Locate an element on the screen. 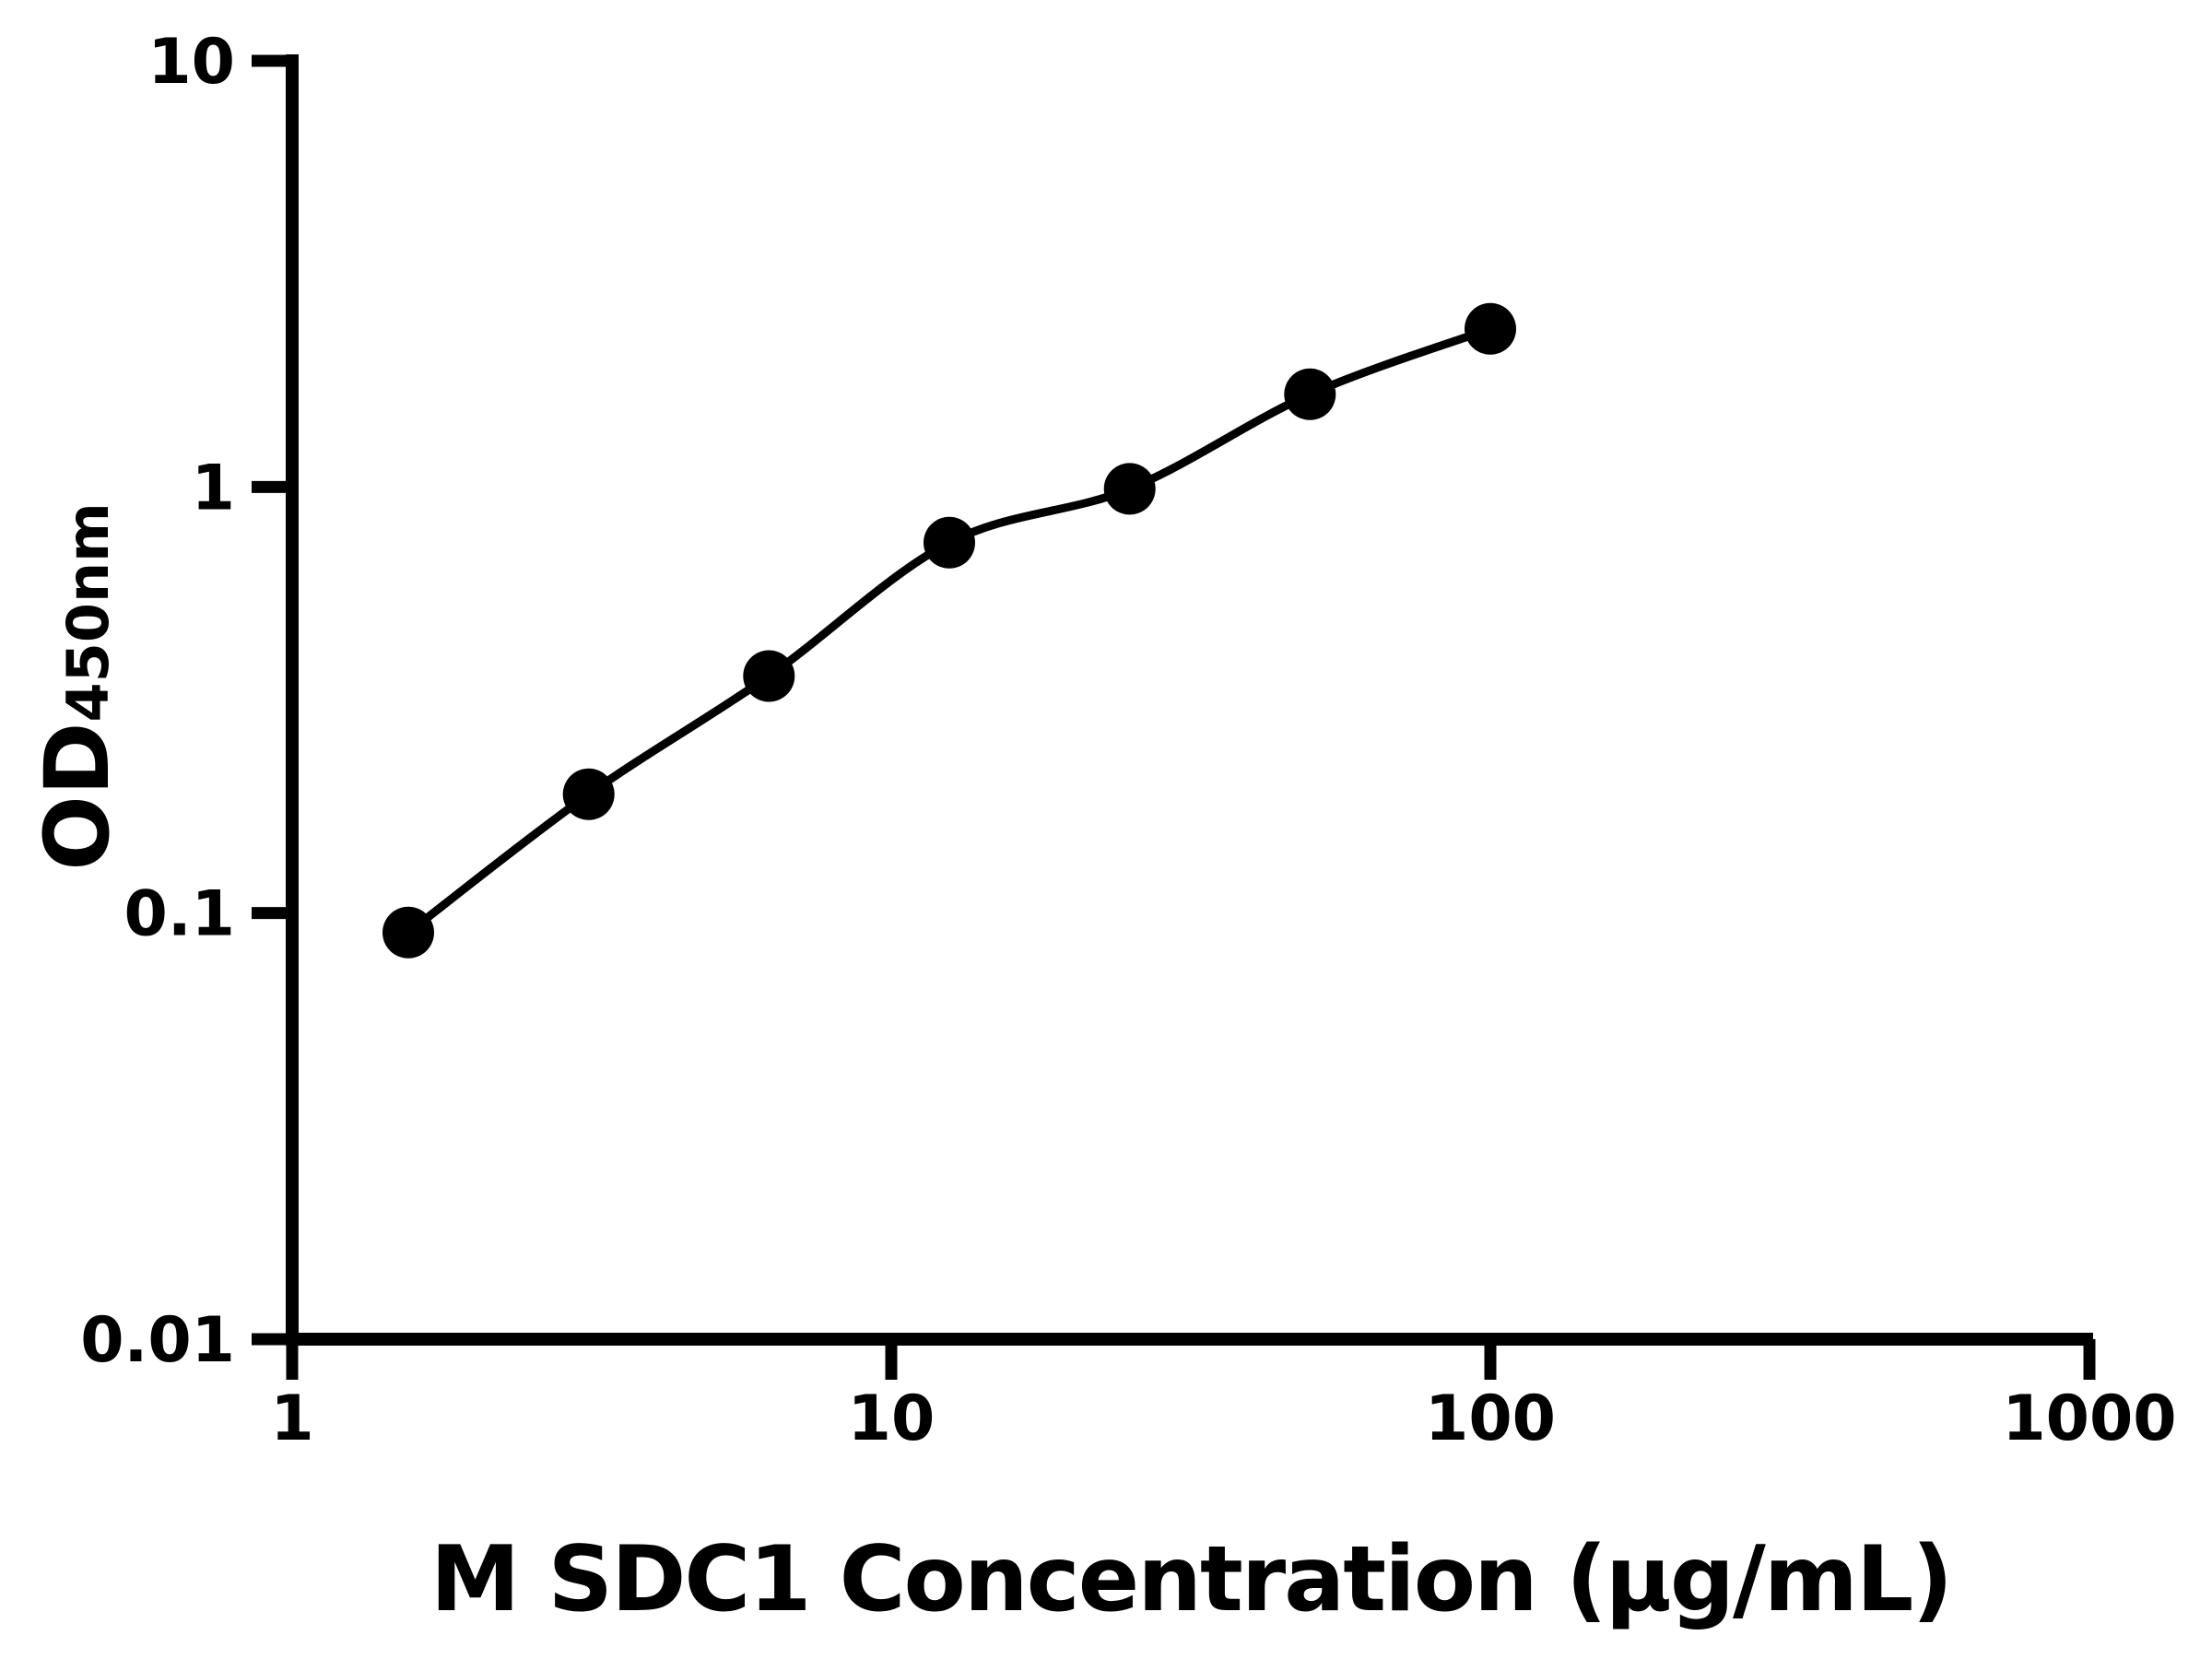 The width and height of the screenshot is (2212, 1659). x-tick-label: 10 is located at coordinates (891, 1418).